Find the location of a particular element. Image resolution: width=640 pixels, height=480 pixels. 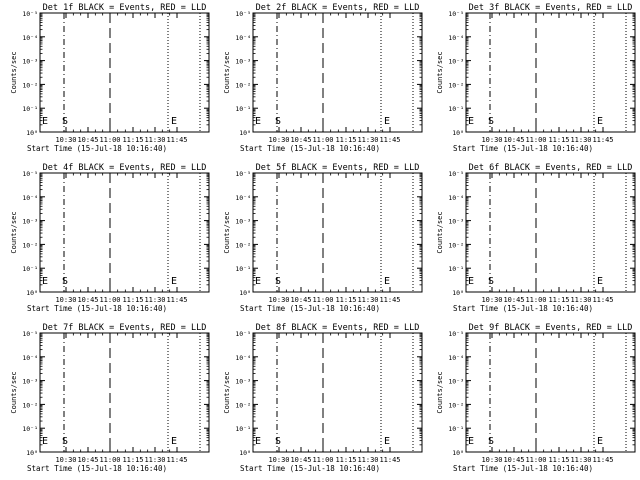

plot-title: Det 3f BLACK = Events, RED = LLD is located at coordinates (551, 8).